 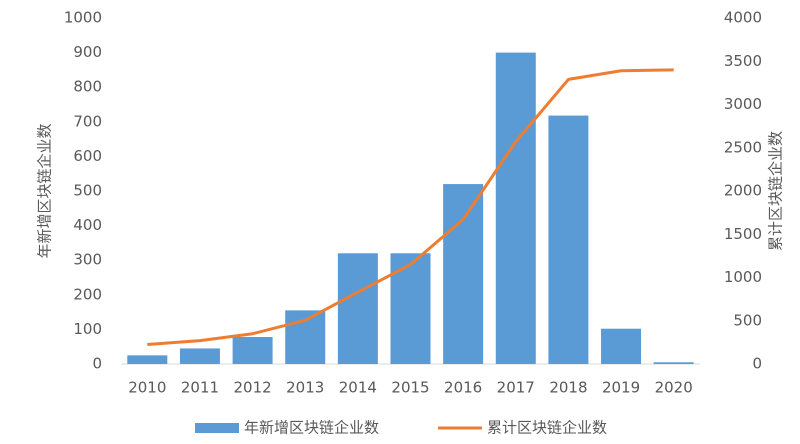 I want to click on y2-tick-label: 3000, so click(x=743, y=104).